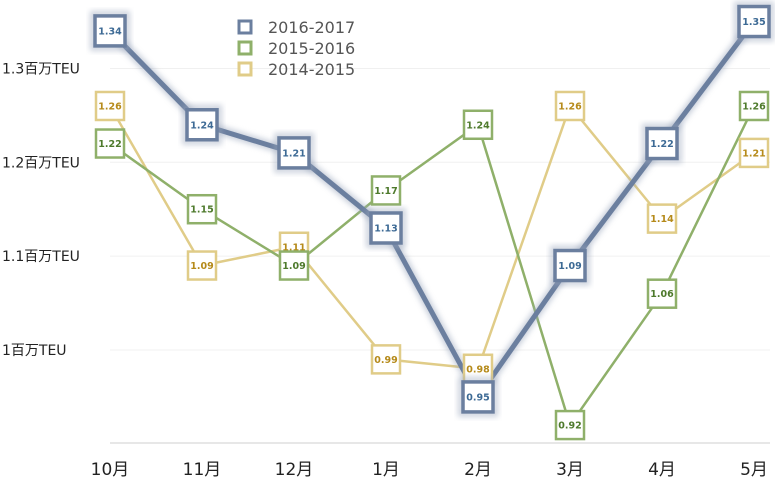 The height and width of the screenshot is (483, 775). I want to click on legend-label: 2016-2017, so click(311, 27).